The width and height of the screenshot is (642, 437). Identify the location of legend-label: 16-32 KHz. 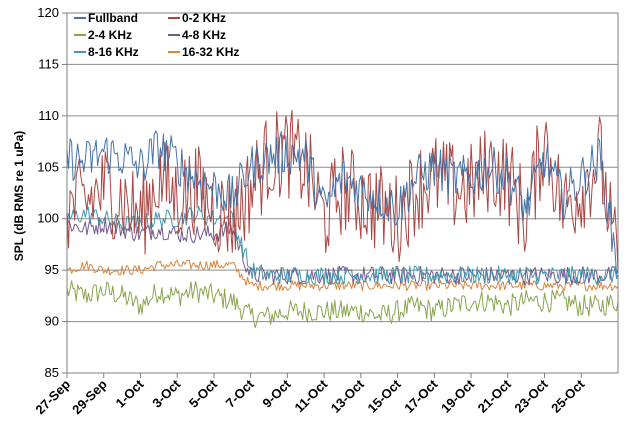
(210, 52).